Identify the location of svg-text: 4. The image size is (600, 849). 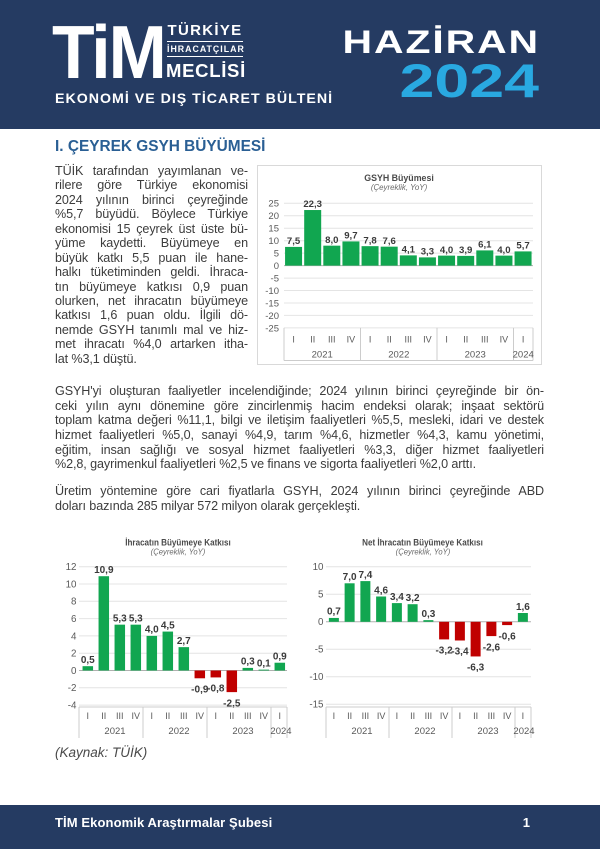
(74, 636).